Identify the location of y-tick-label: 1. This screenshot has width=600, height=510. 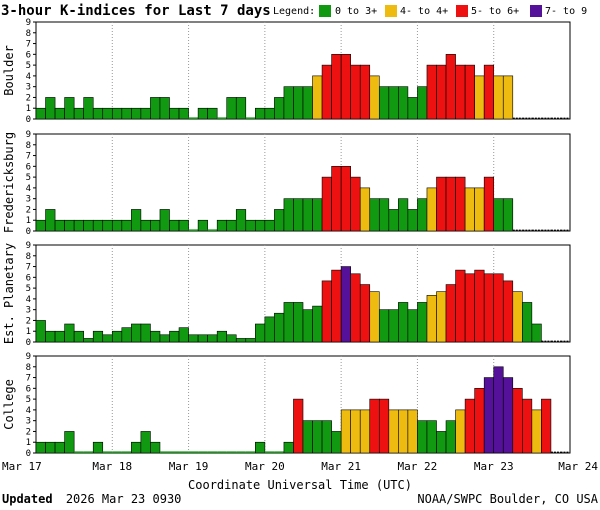
(28, 332).